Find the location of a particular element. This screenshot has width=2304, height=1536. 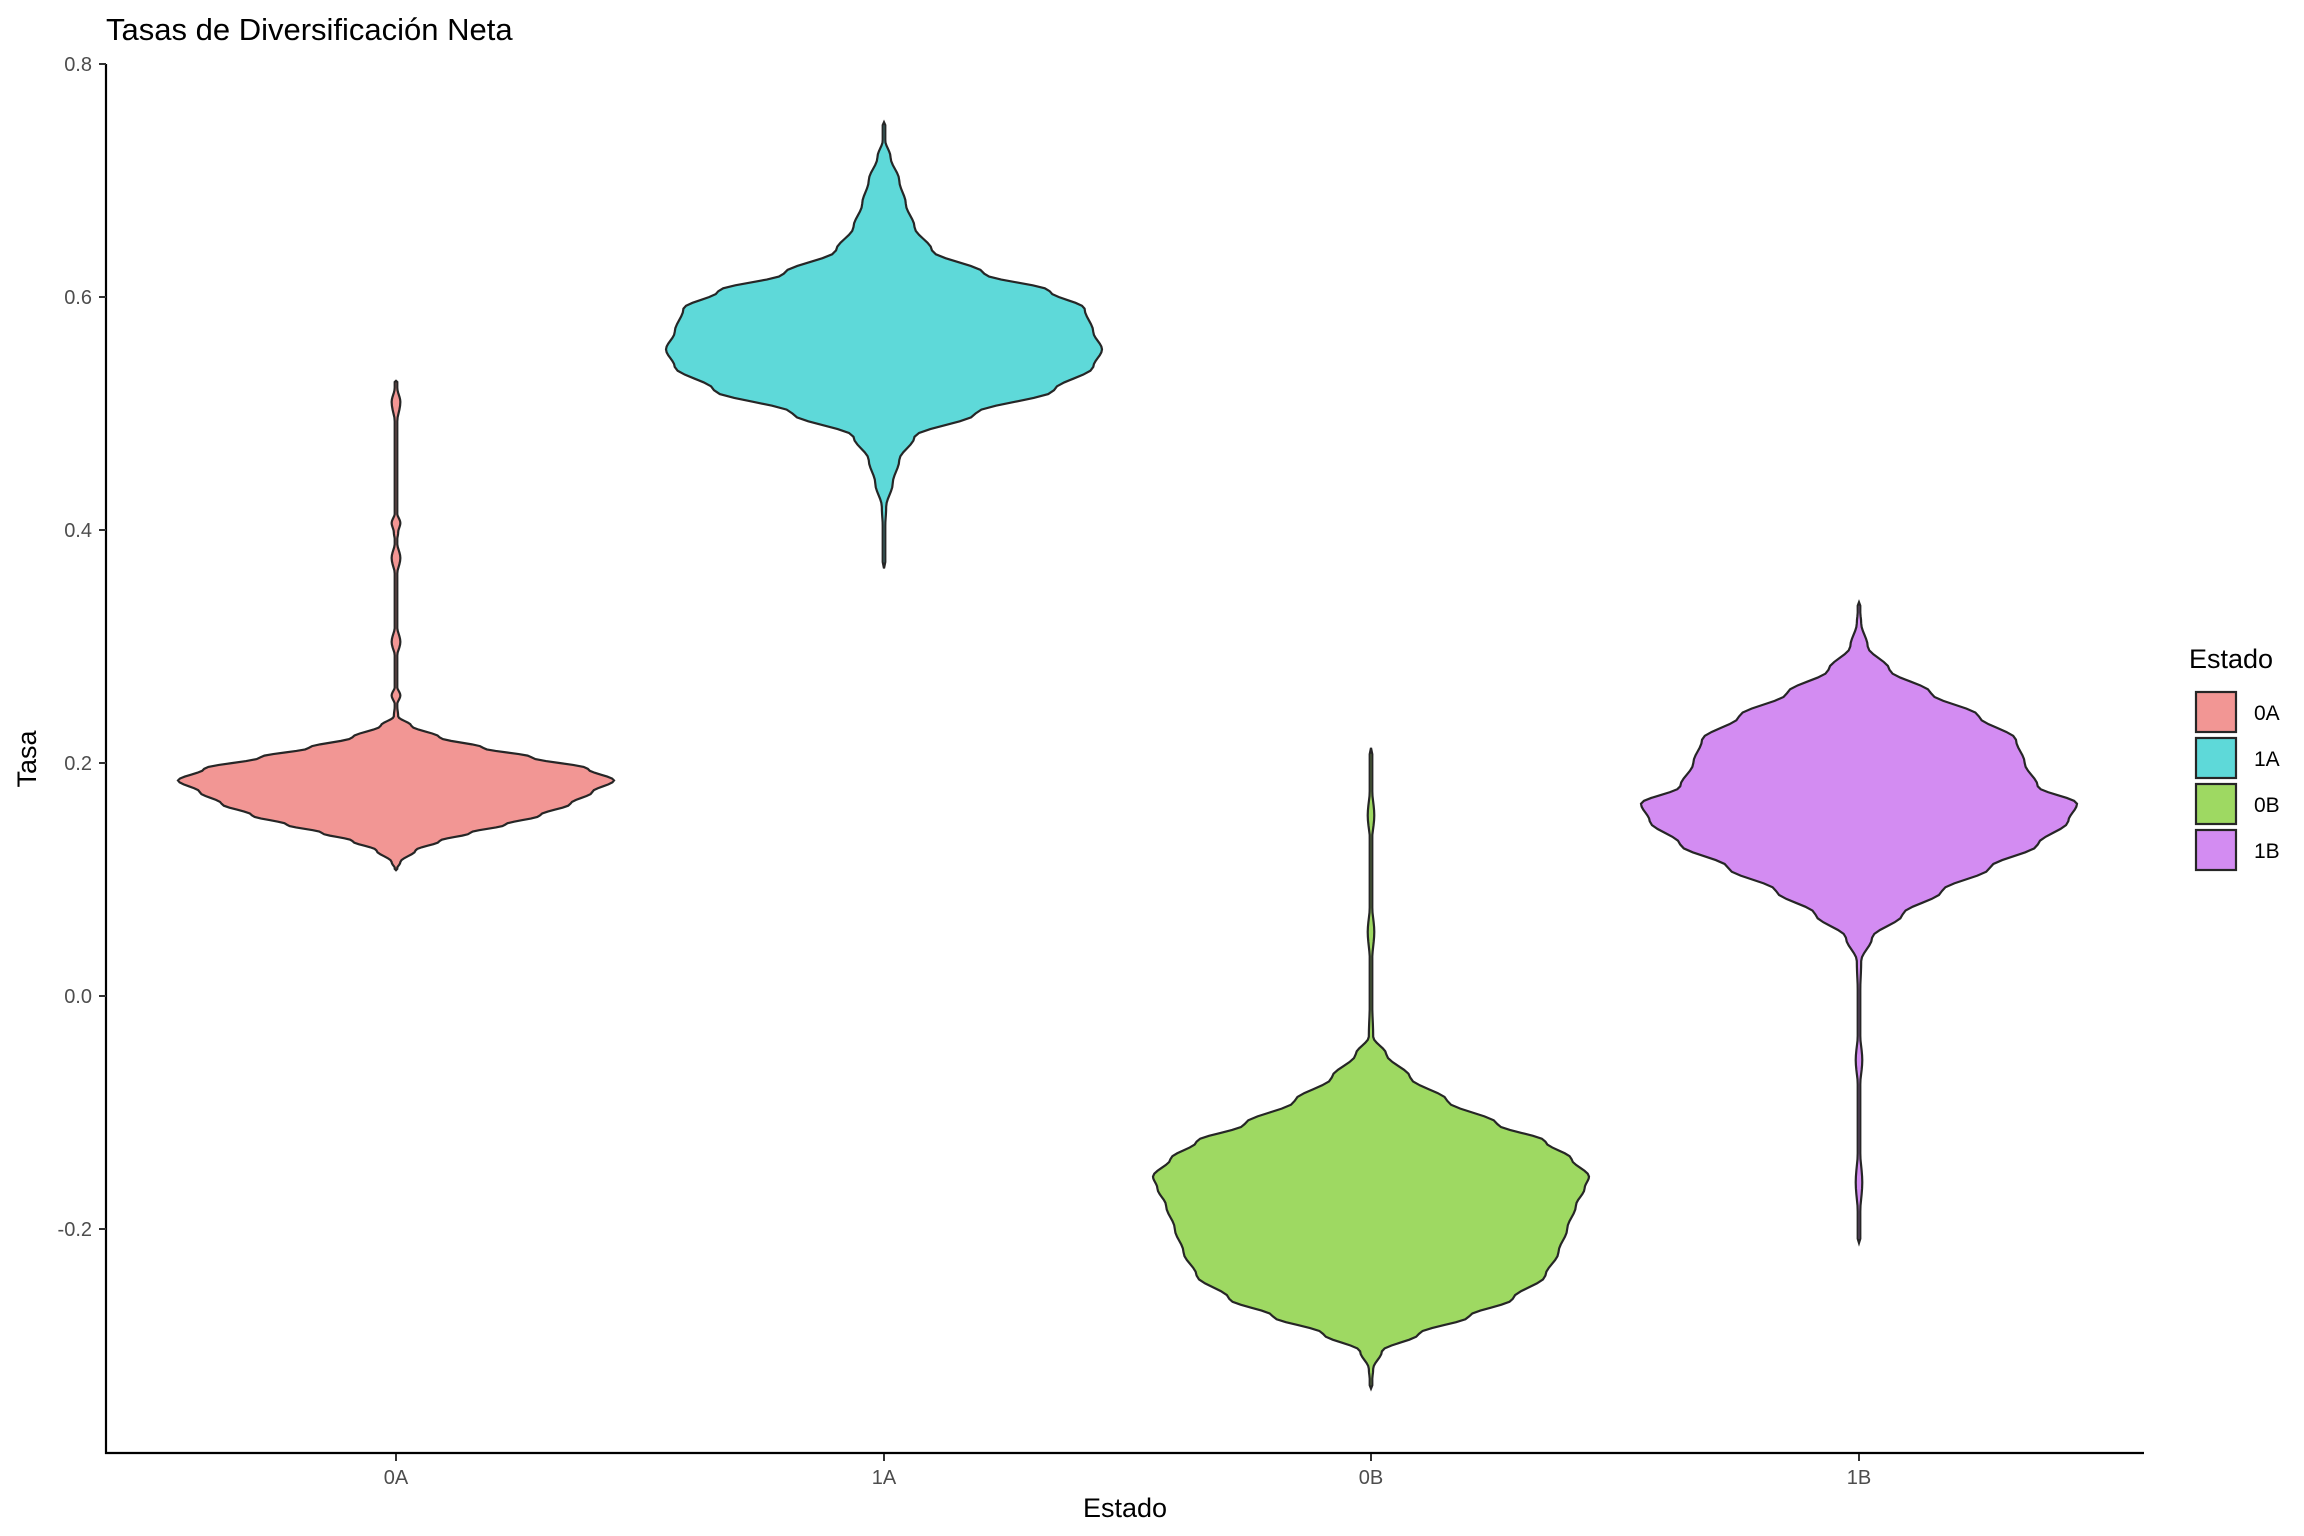

x-axis-title: Estado is located at coordinates (1125, 1508).